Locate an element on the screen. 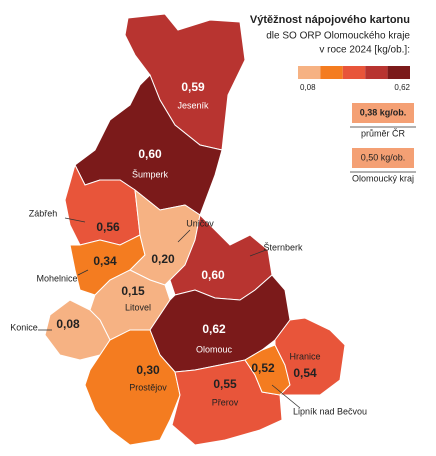 The height and width of the screenshot is (456, 436). region-name: Mohelnice is located at coordinates (56, 278).